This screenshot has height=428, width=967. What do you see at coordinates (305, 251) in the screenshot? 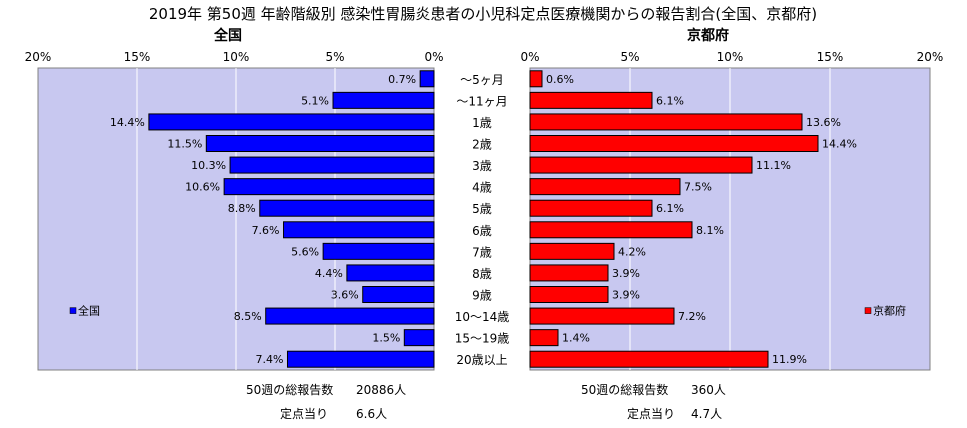
I see `data-label: 5.6%` at bounding box center [305, 251].